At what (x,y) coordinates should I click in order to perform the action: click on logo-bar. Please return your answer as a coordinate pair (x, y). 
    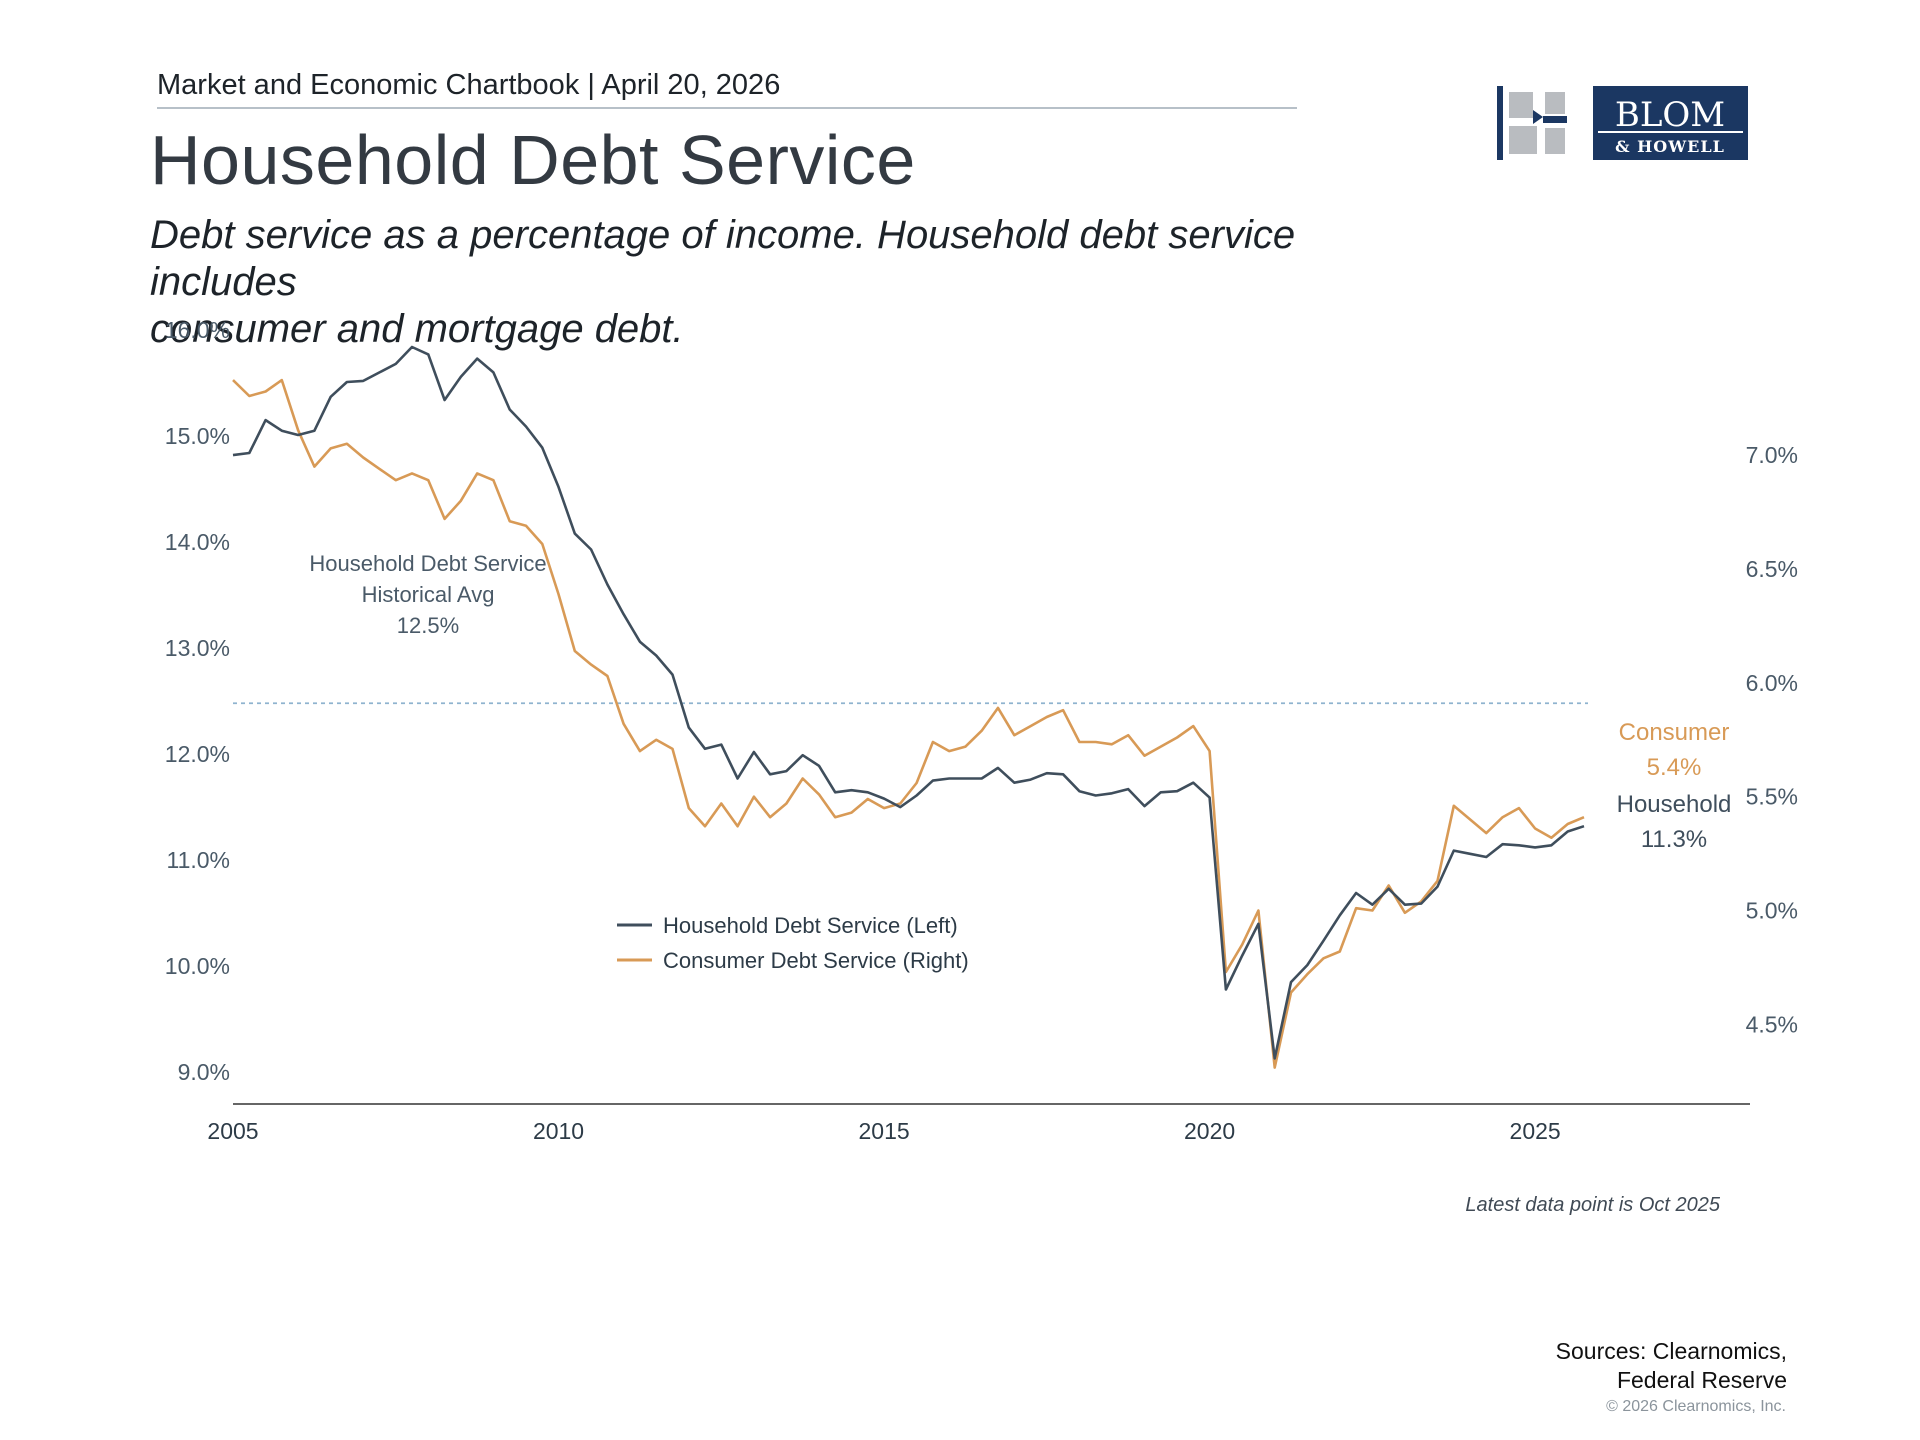
    Looking at the image, I should click on (1500, 123).